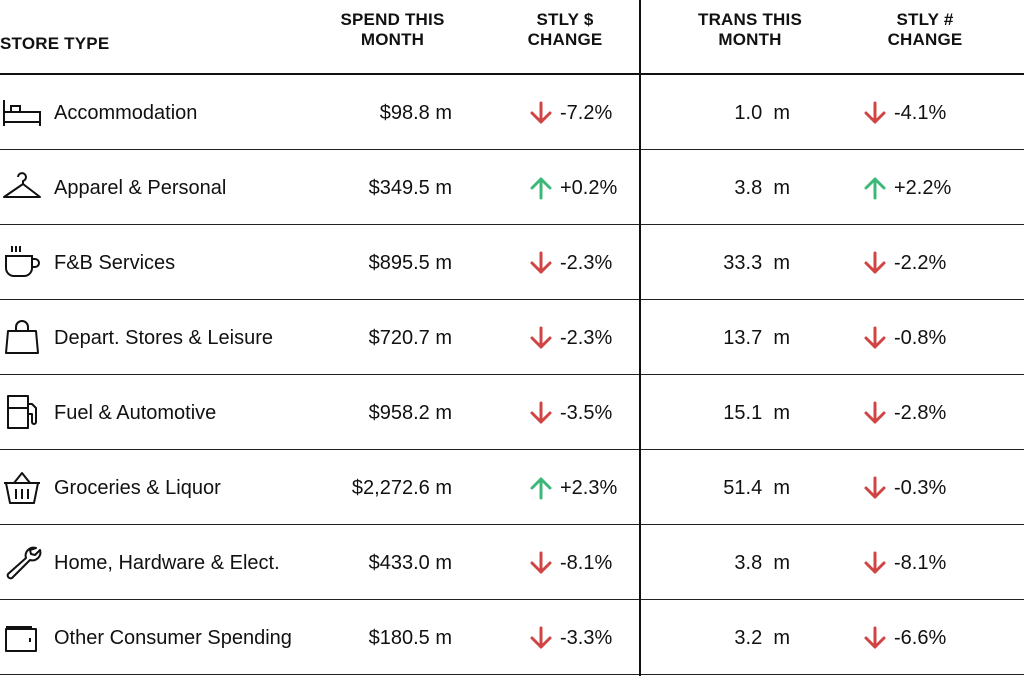 The image size is (1024, 676). What do you see at coordinates (589, 188) in the screenshot?
I see `stly-dollar-value: +0.2%` at bounding box center [589, 188].